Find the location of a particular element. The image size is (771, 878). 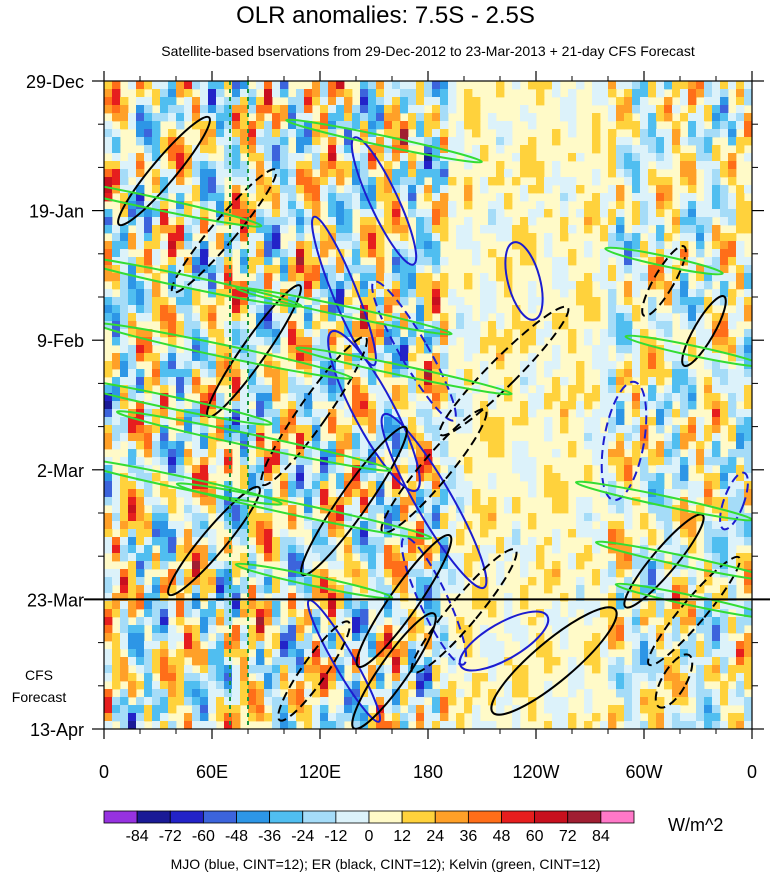

kelvin-contour is located at coordinates (228, 351).